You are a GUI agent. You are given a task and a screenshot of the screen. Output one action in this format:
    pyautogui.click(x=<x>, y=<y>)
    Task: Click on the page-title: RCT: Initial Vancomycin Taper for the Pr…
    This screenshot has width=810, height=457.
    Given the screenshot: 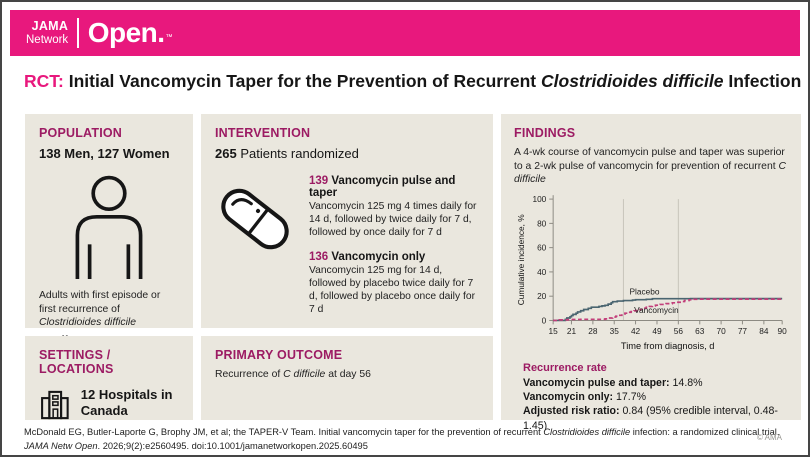 What is the action you would take?
    pyautogui.click(x=412, y=81)
    